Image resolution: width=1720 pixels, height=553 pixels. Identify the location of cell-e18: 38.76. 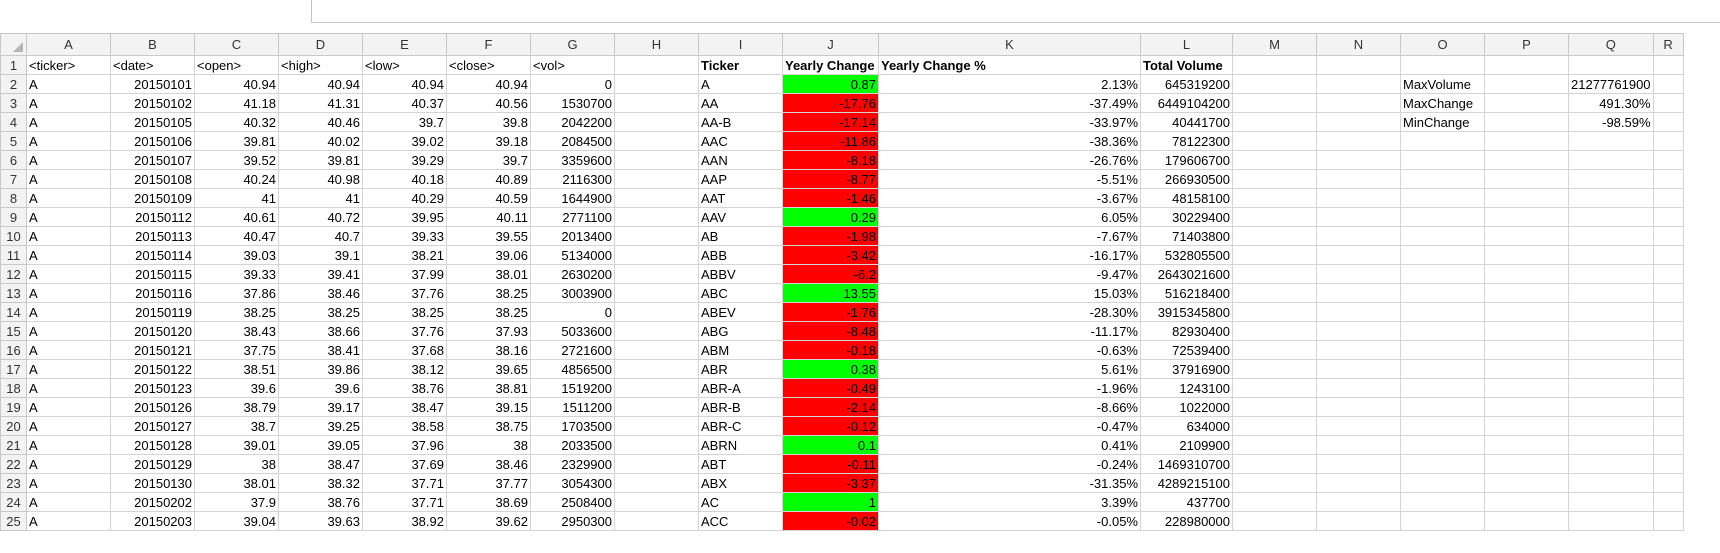
(404, 388).